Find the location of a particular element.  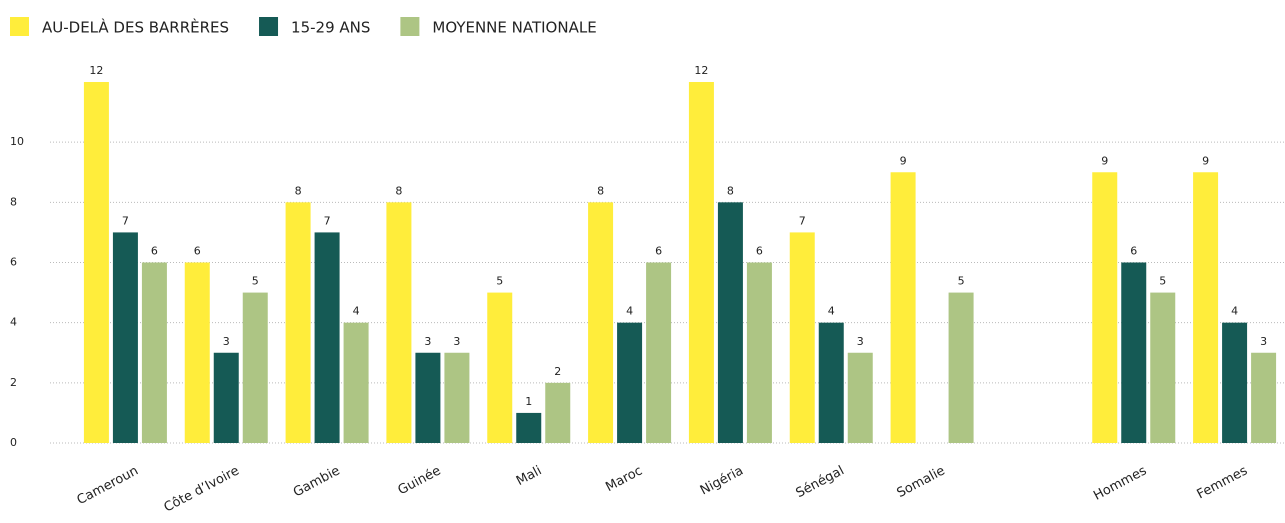

y-tick-label: 8 is located at coordinates (13, 201).